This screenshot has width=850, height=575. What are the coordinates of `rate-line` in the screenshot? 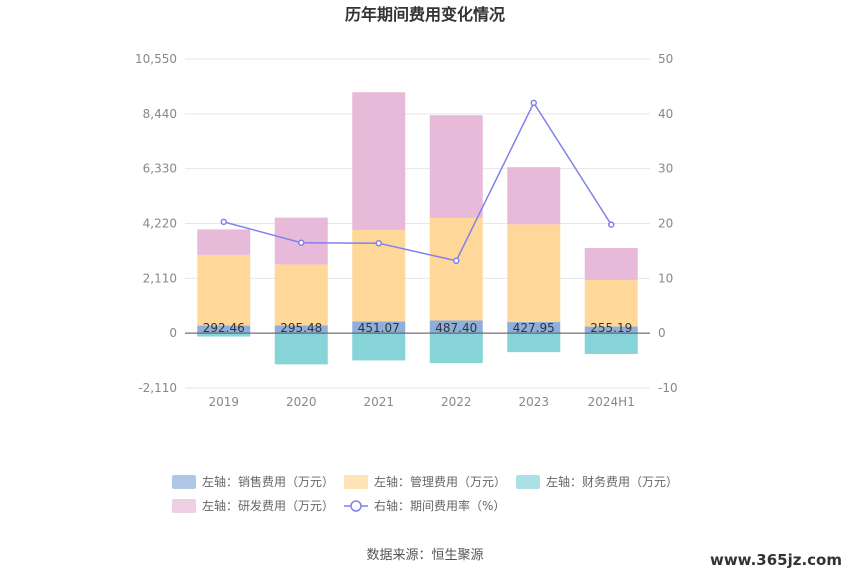 It's located at (417, 182).